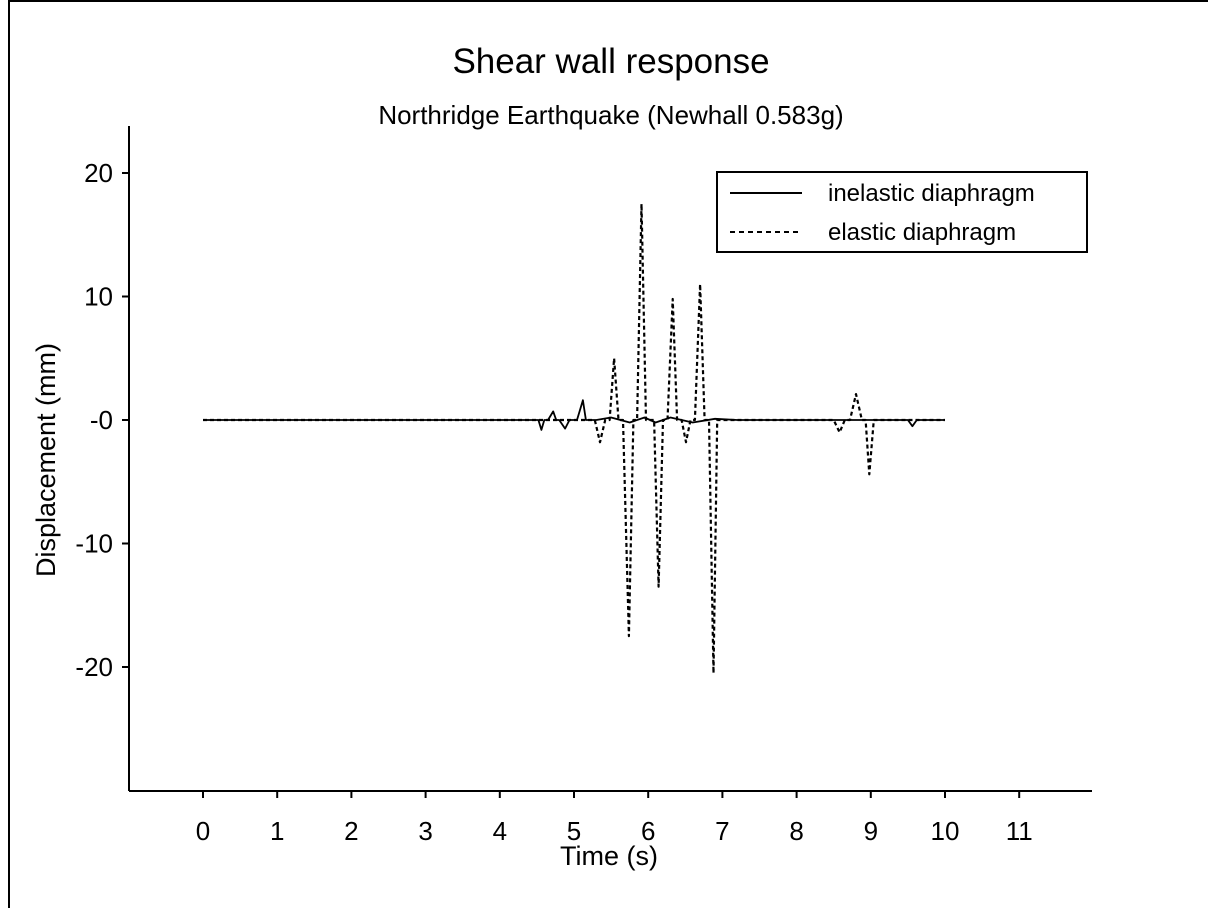  Describe the element at coordinates (614, 818) in the screenshot. I see `x-ticks: 0 1 2 3 4 5 6 7 8 9 10 11` at that location.